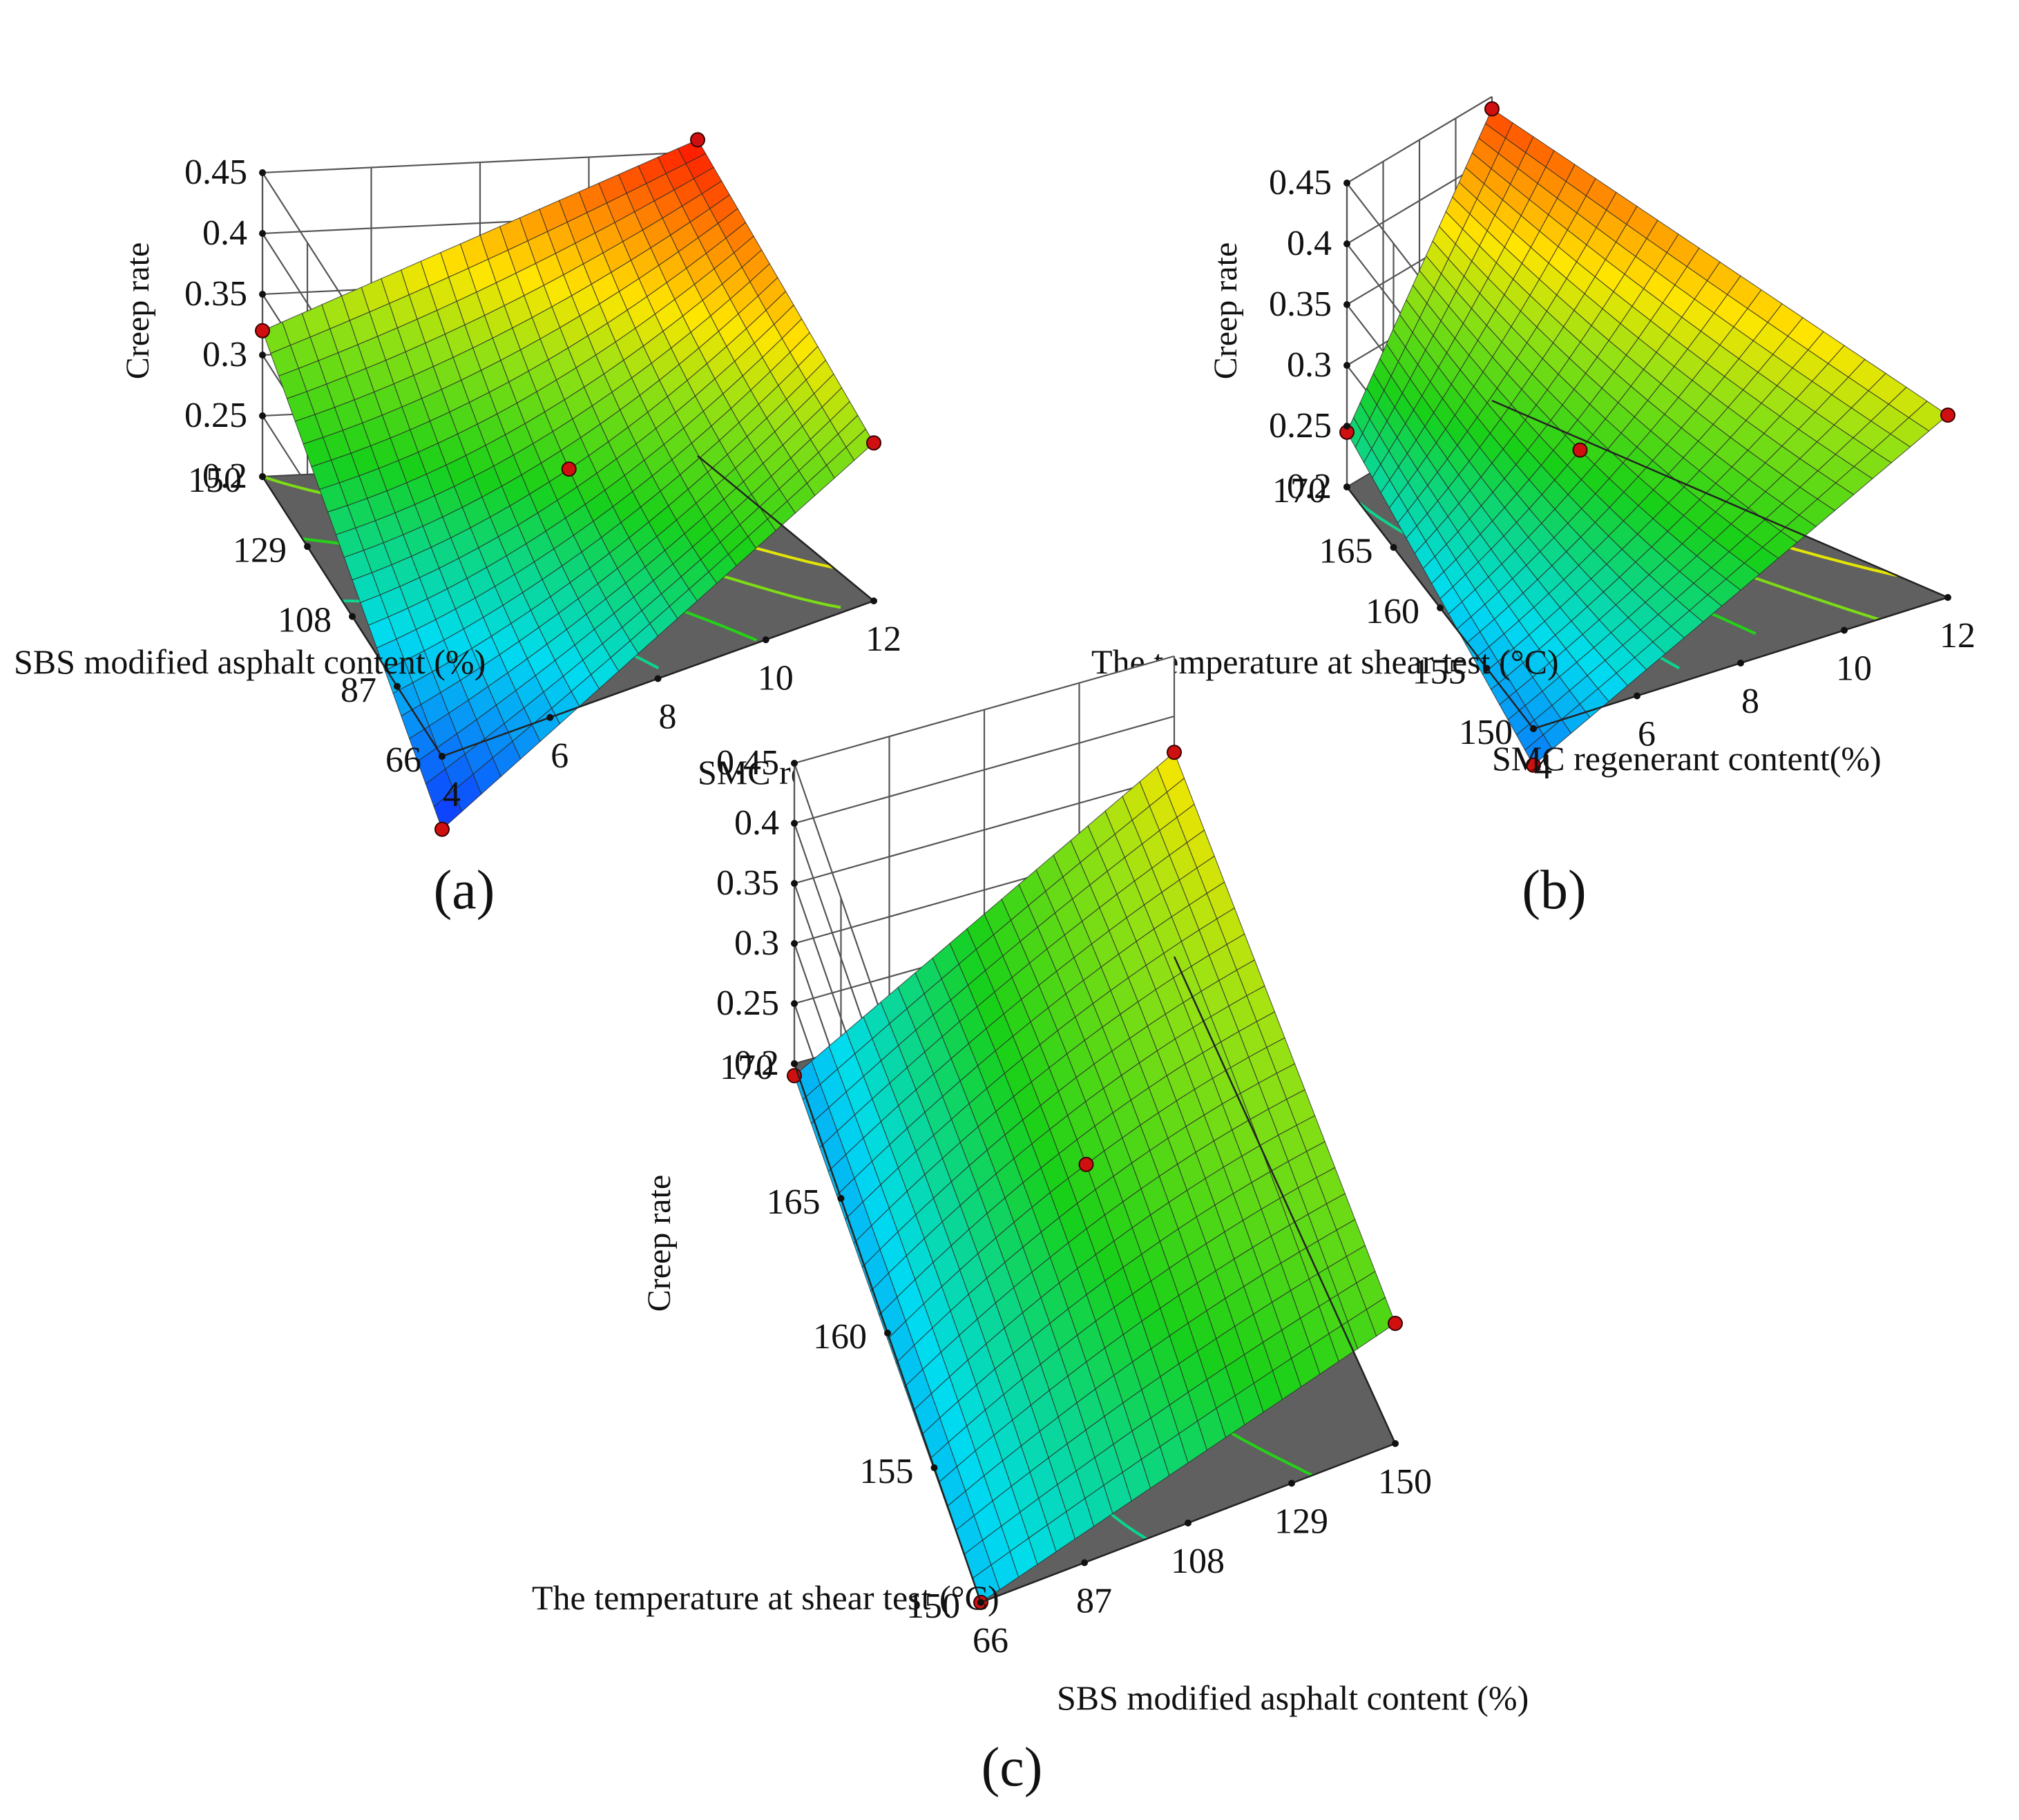  Describe the element at coordinates (1198, 1561) in the screenshot. I see `x-tick-label: 108` at that location.